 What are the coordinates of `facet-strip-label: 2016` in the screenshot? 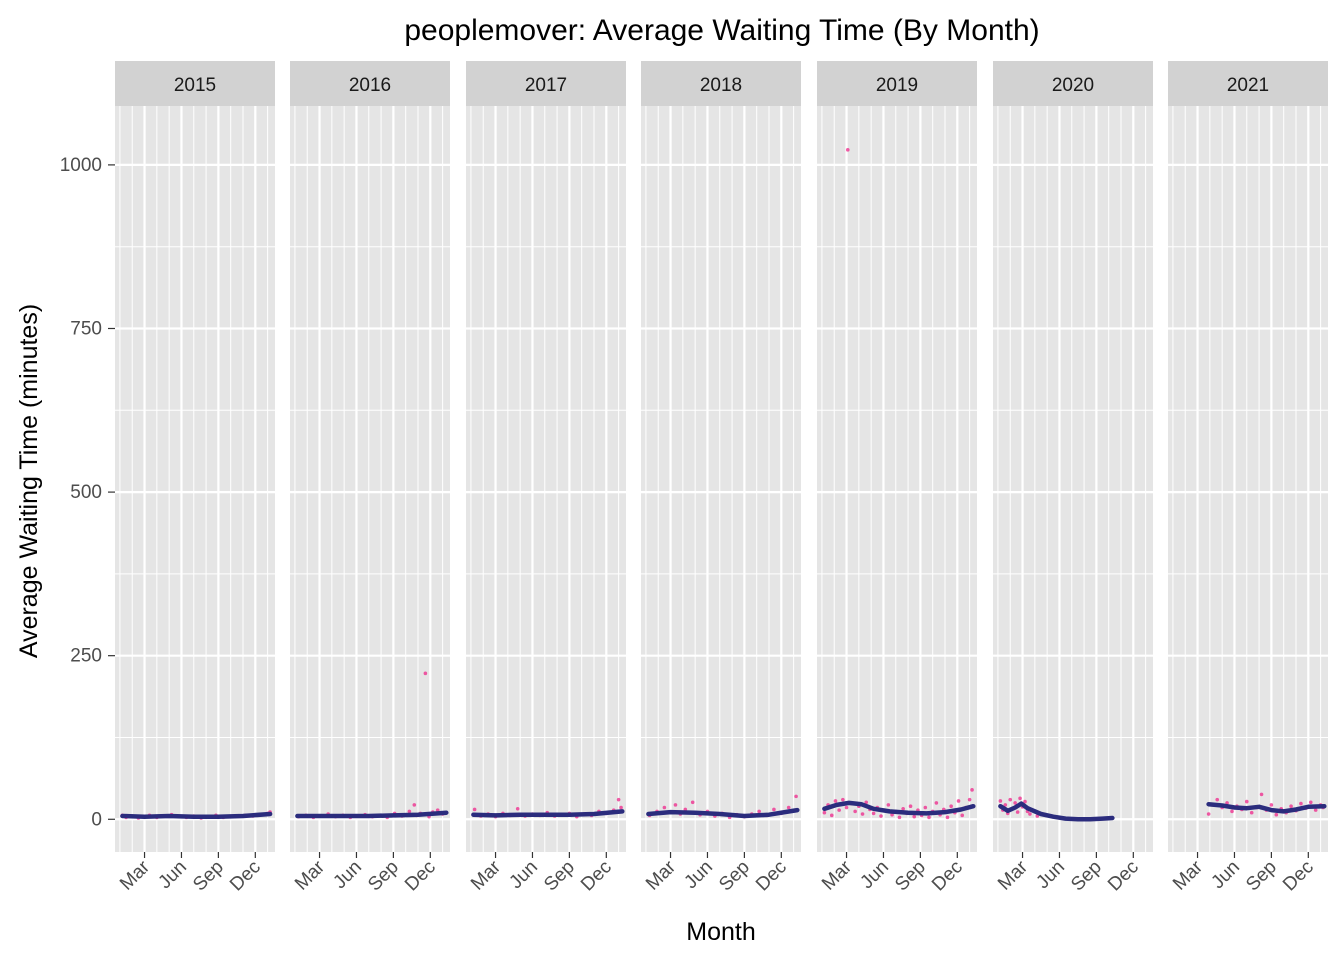 It's located at (370, 85).